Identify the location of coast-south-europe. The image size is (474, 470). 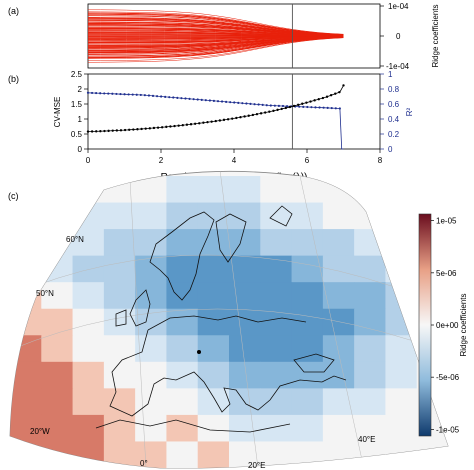
(228, 373).